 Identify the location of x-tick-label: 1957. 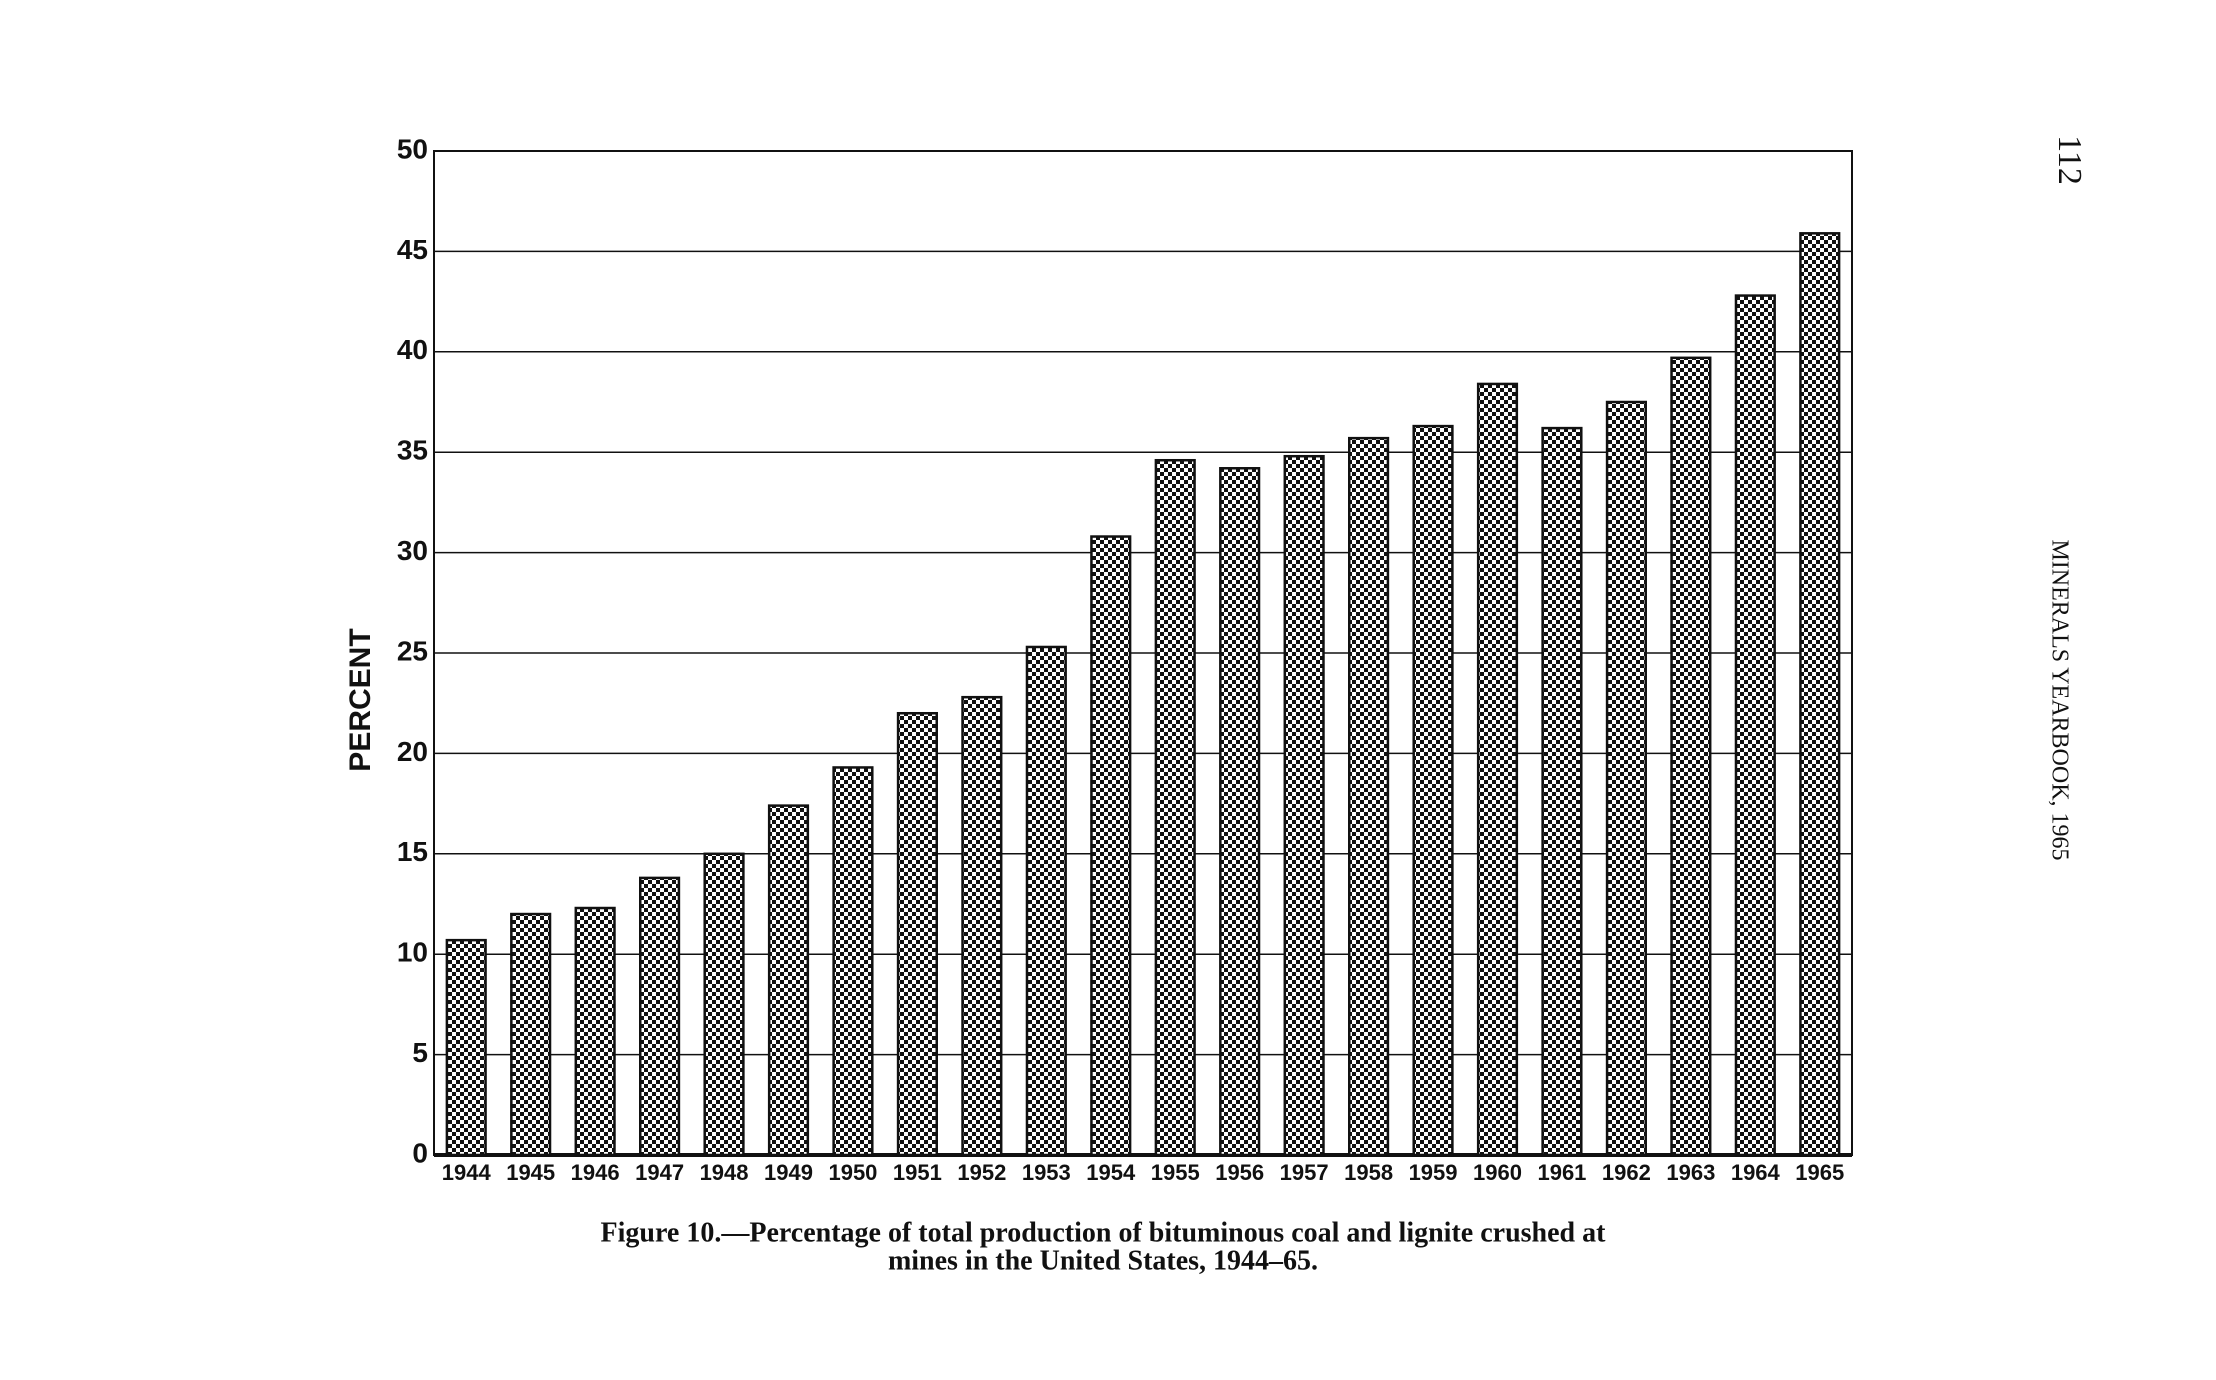
(1304, 1172).